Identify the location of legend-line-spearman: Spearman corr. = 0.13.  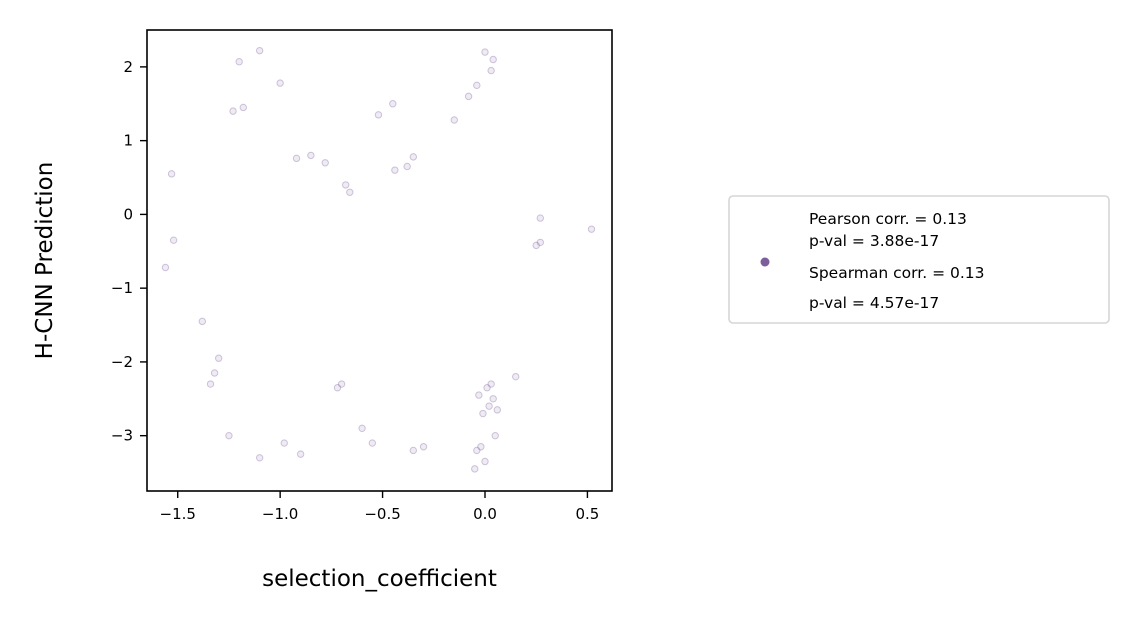
(897, 273).